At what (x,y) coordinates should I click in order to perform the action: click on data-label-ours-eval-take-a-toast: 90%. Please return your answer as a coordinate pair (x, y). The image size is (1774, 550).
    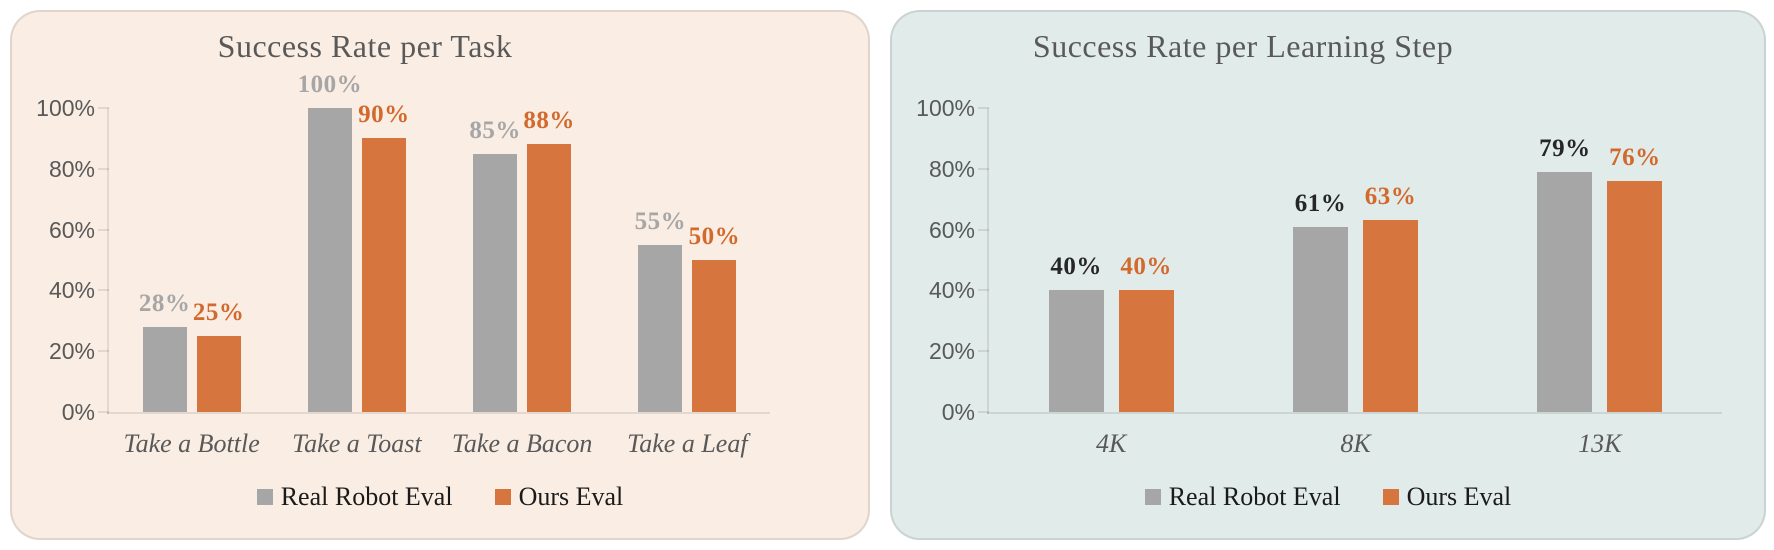
    Looking at the image, I should click on (384, 115).